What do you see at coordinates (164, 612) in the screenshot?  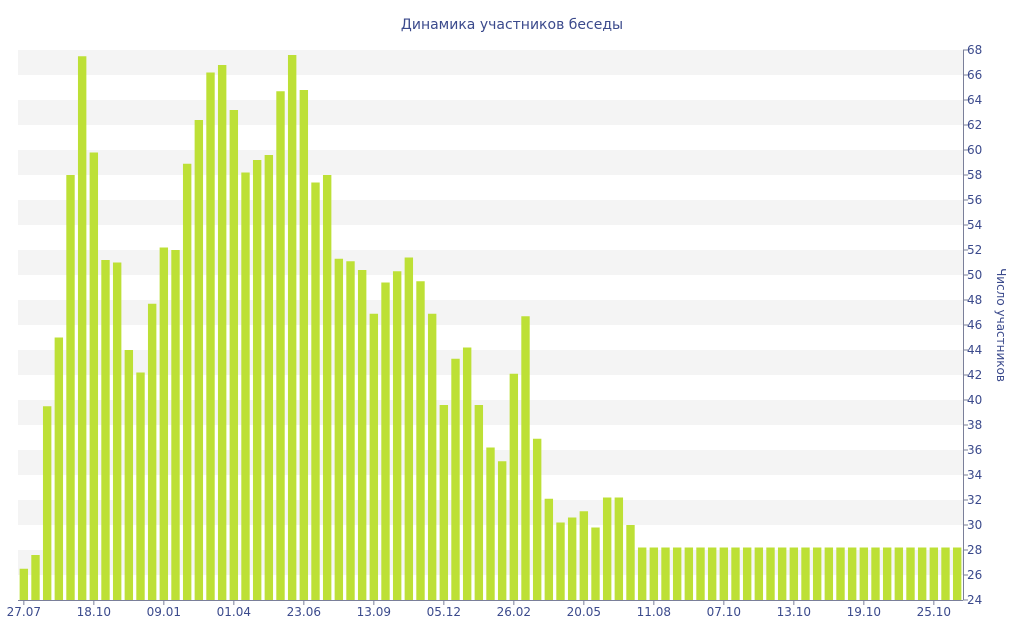 I see `x-tick-label: 09.01` at bounding box center [164, 612].